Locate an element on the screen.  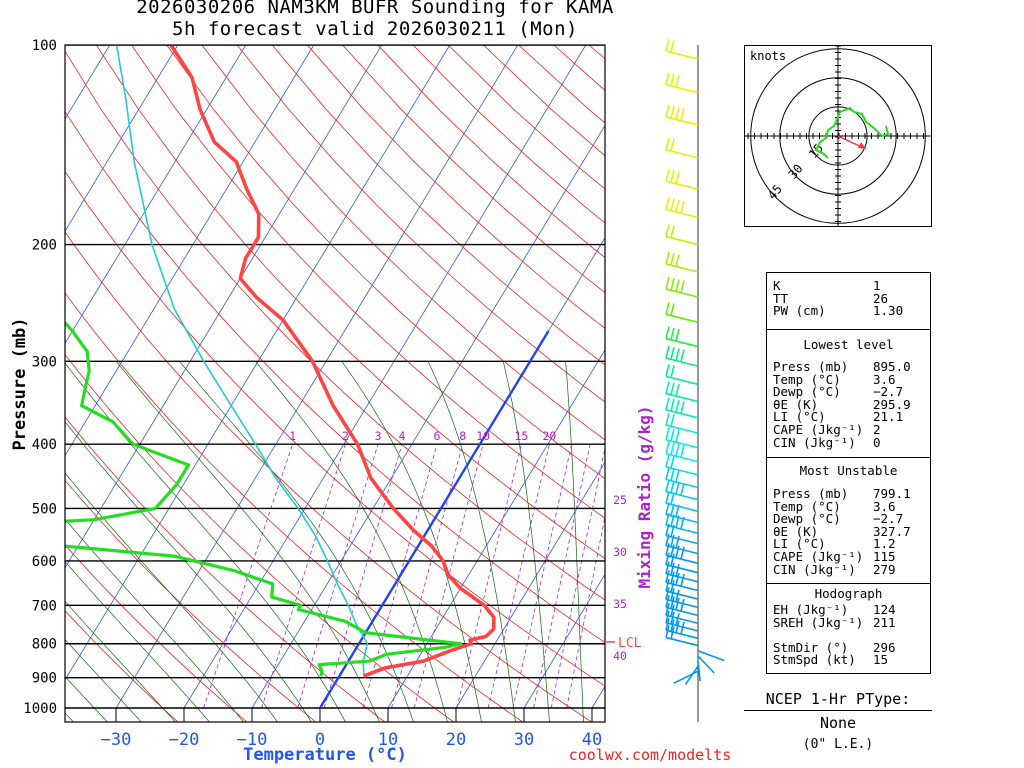
mixing-ratio-label: 25 is located at coordinates (620, 500).